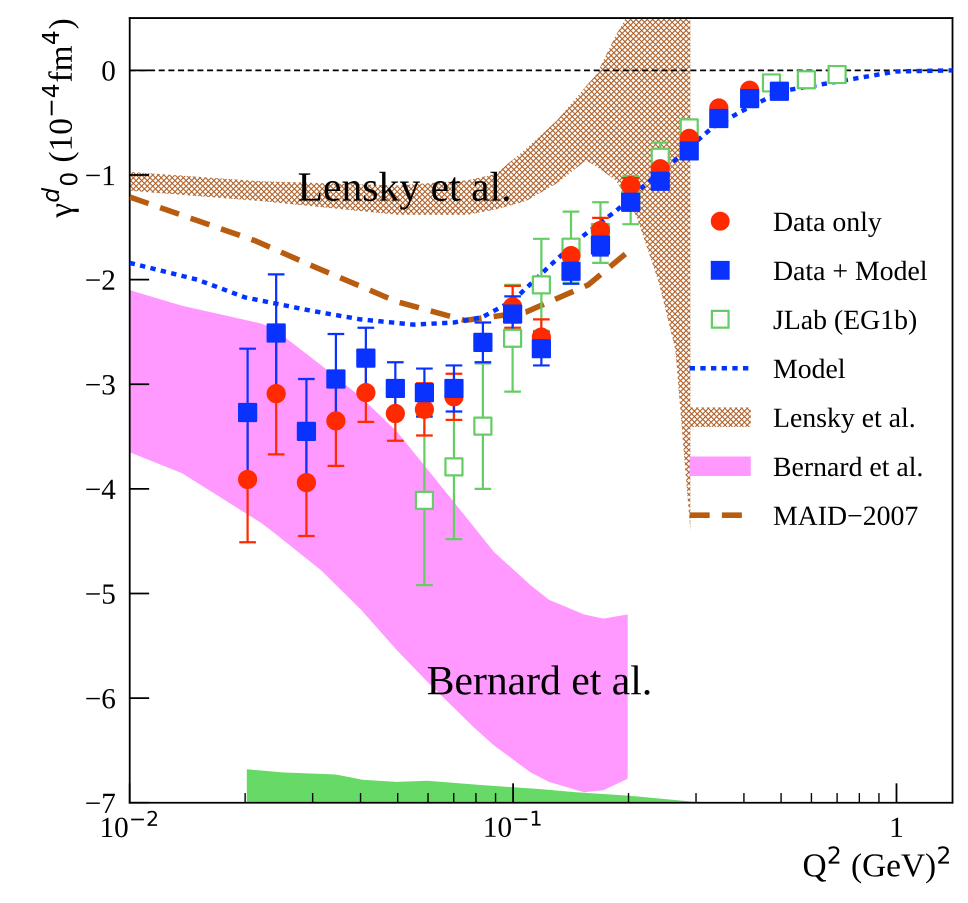  What do you see at coordinates (850, 270) in the screenshot?
I see `legend-label: Data + Model` at bounding box center [850, 270].